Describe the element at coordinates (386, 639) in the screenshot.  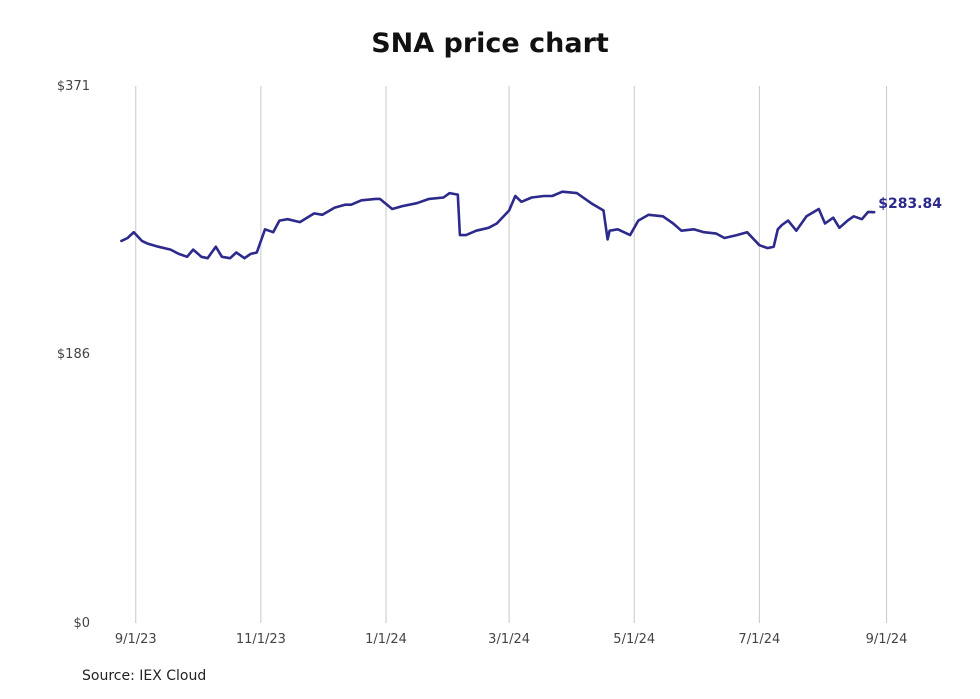
I see `x-tick-label: 1/1/24` at that location.